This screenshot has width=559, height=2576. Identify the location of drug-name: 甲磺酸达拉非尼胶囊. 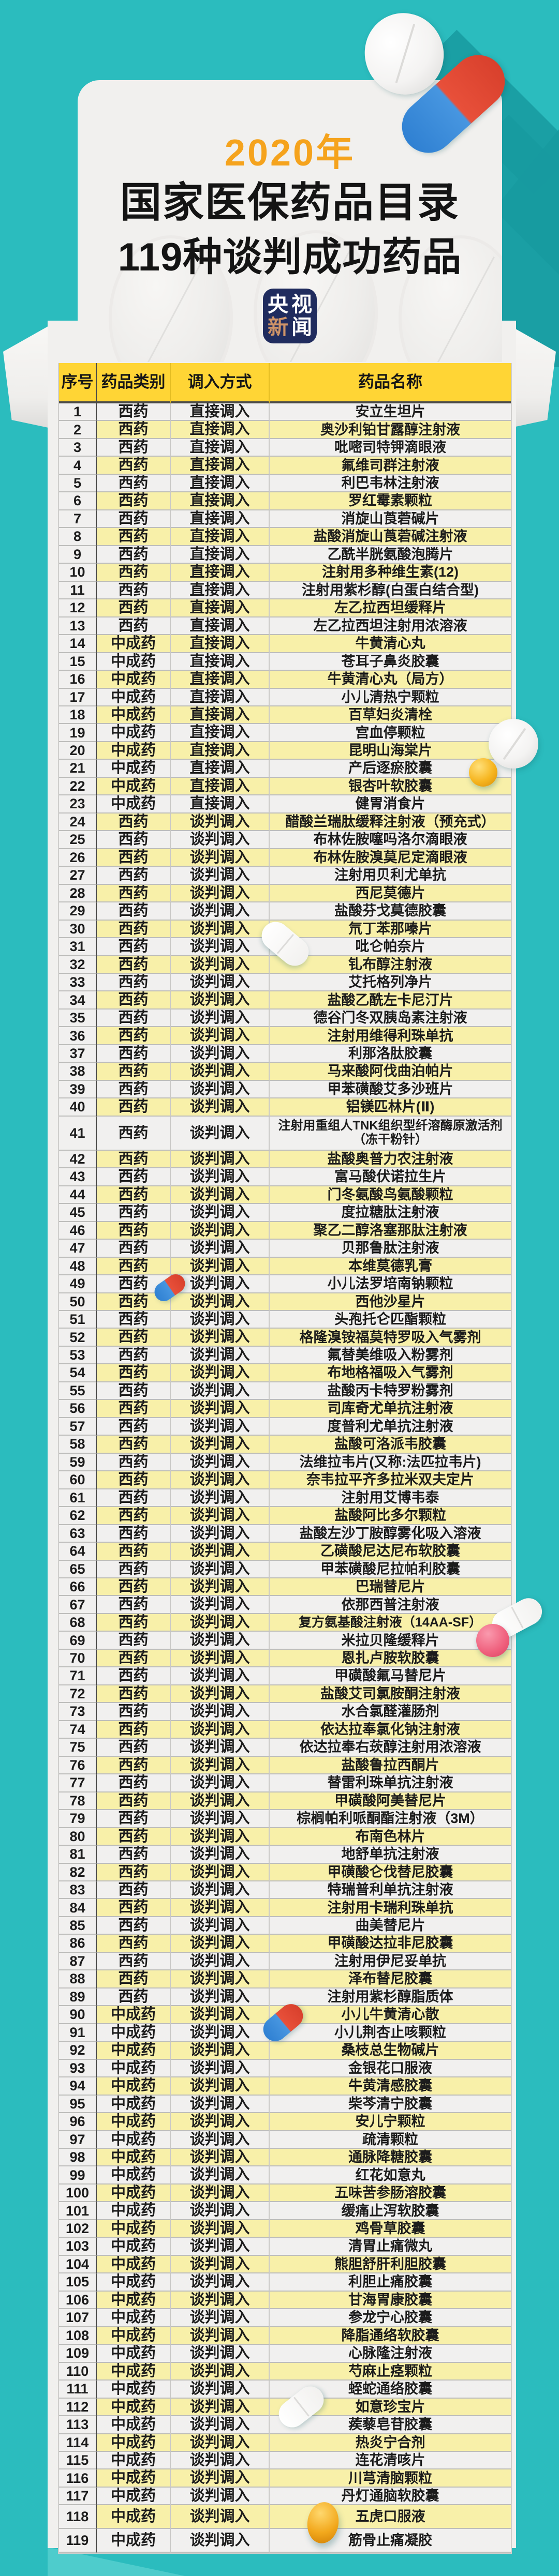
(390, 1944).